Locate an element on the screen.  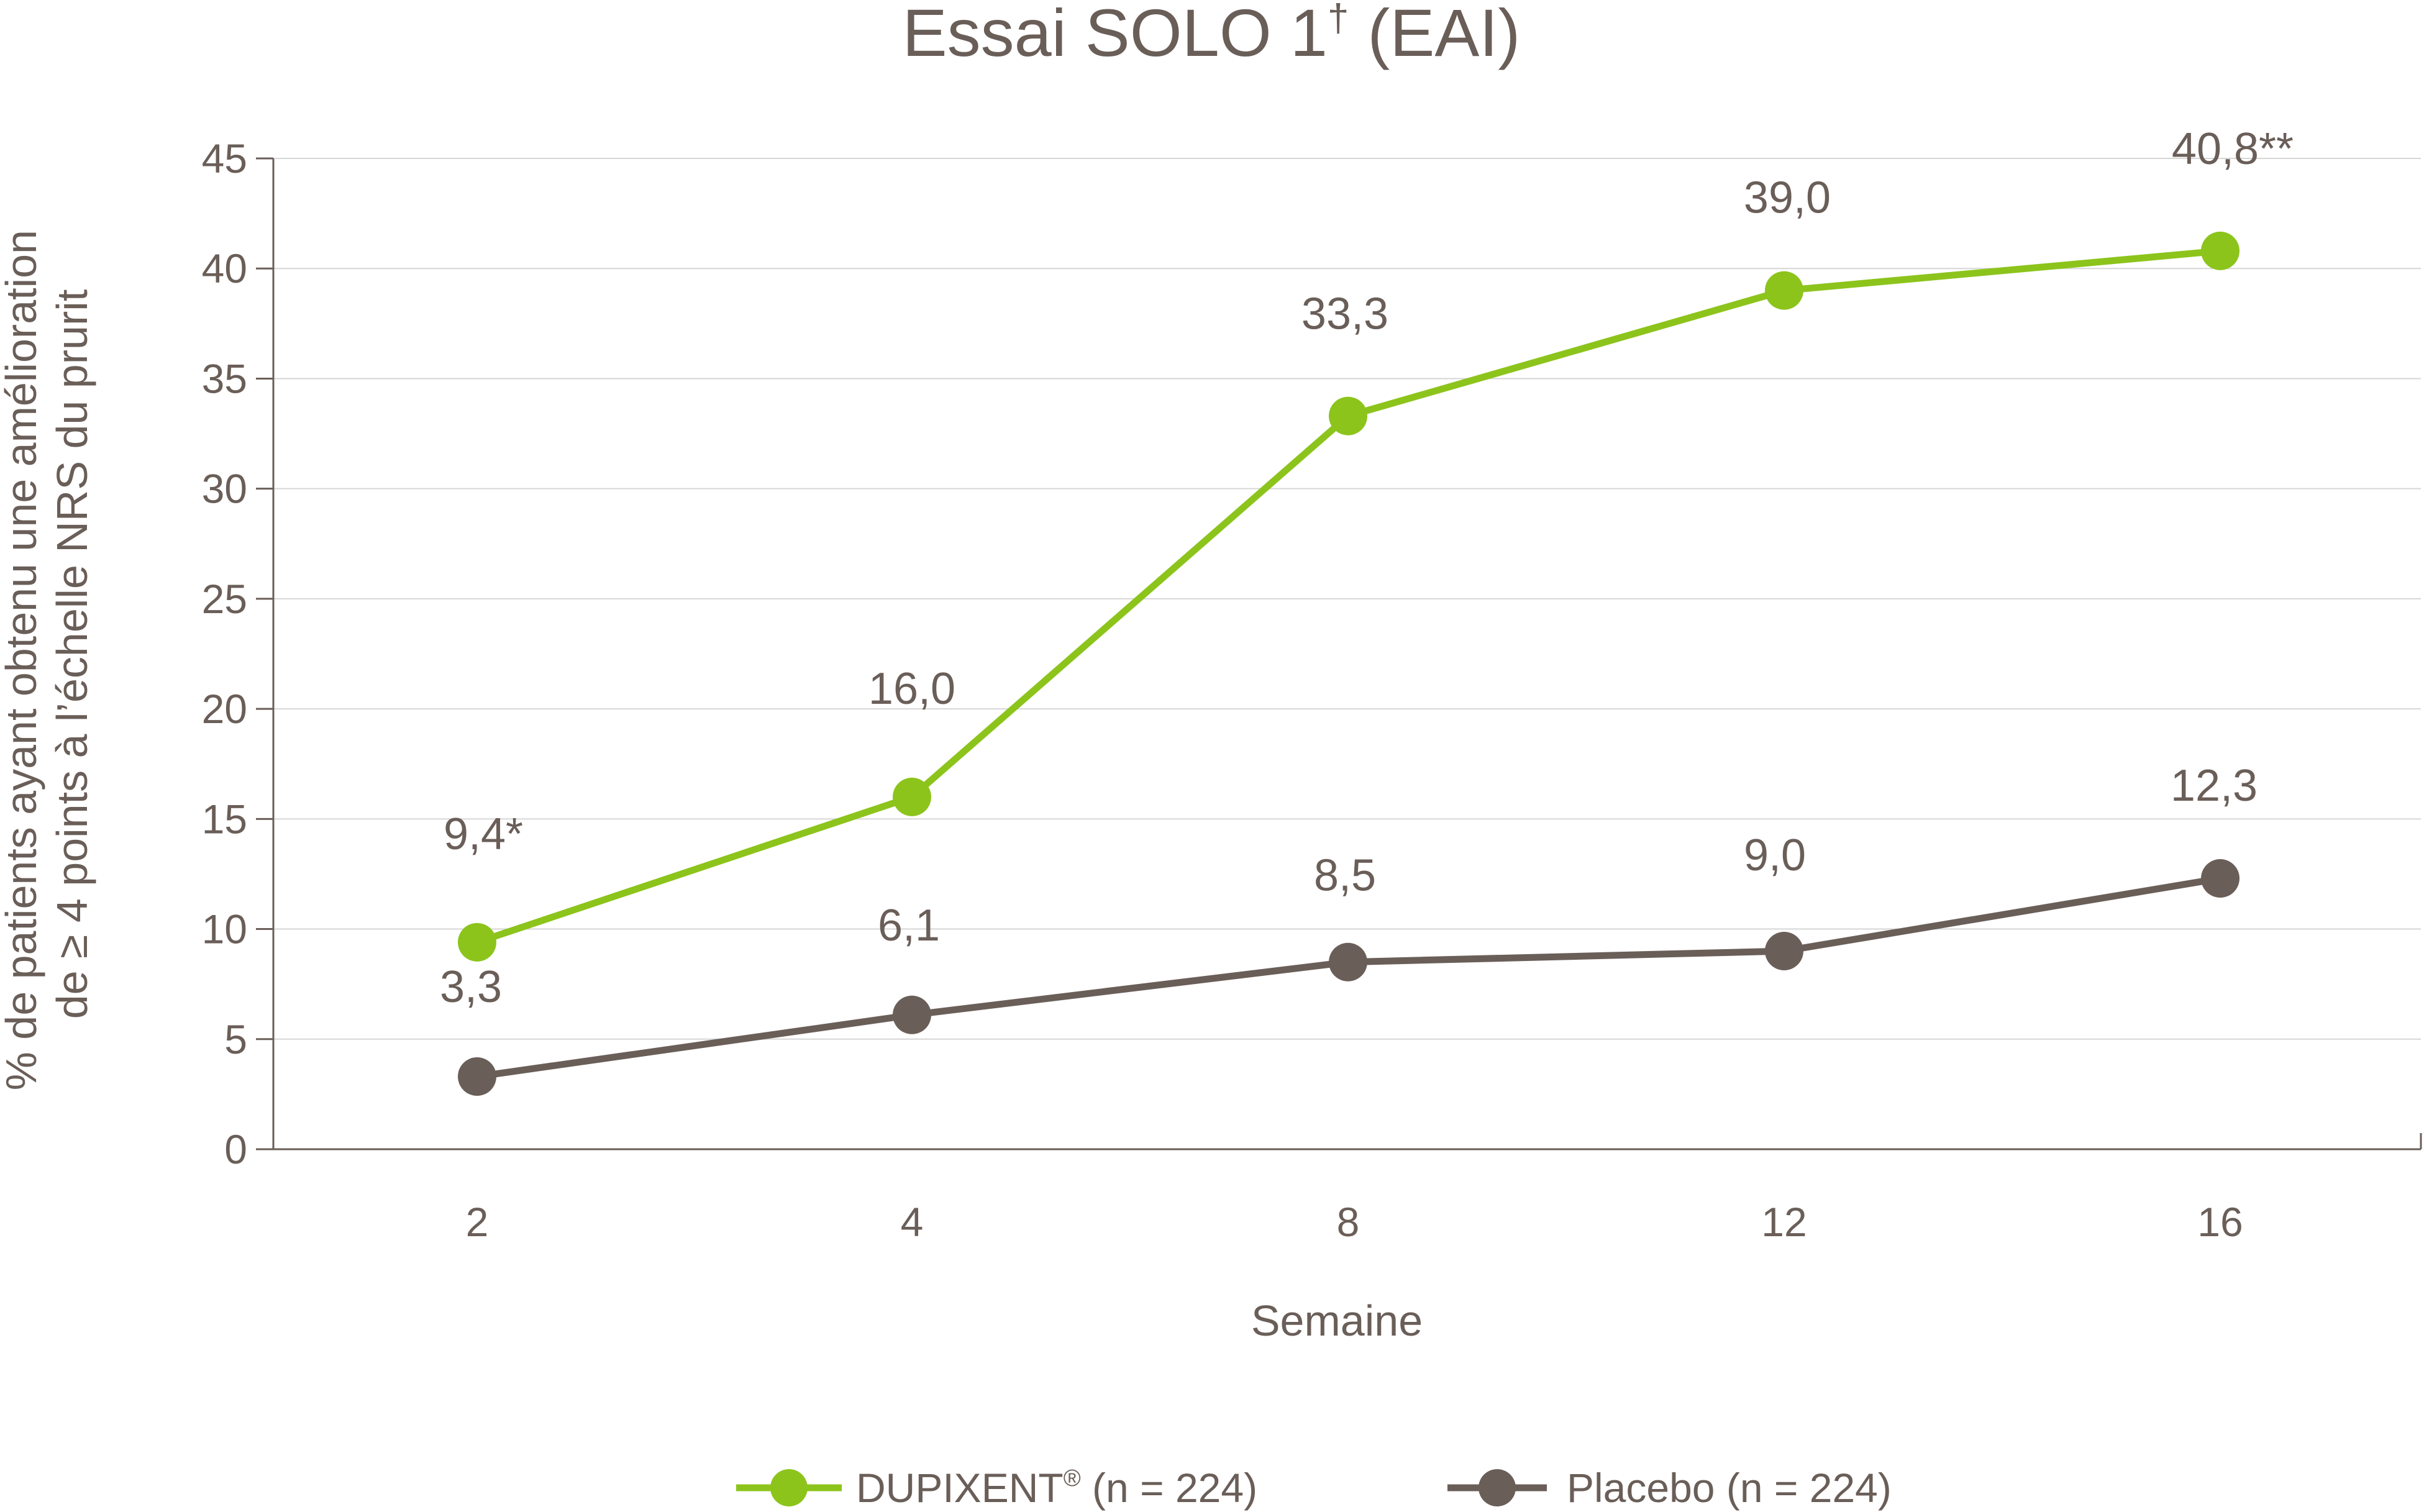
x-tick-label-8: 8 is located at coordinates (1349, 1222).